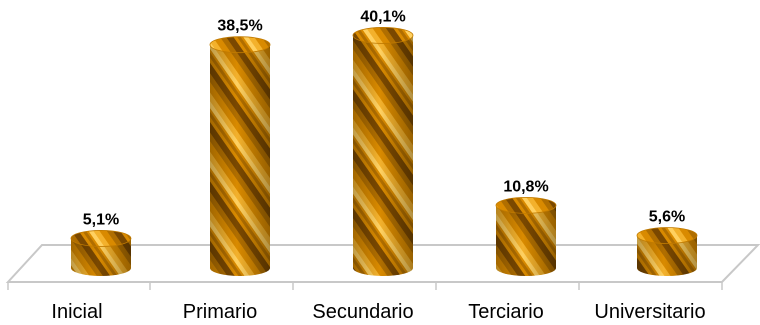 The width and height of the screenshot is (760, 325). I want to click on x-tick-label: Terciario, so click(506, 312).